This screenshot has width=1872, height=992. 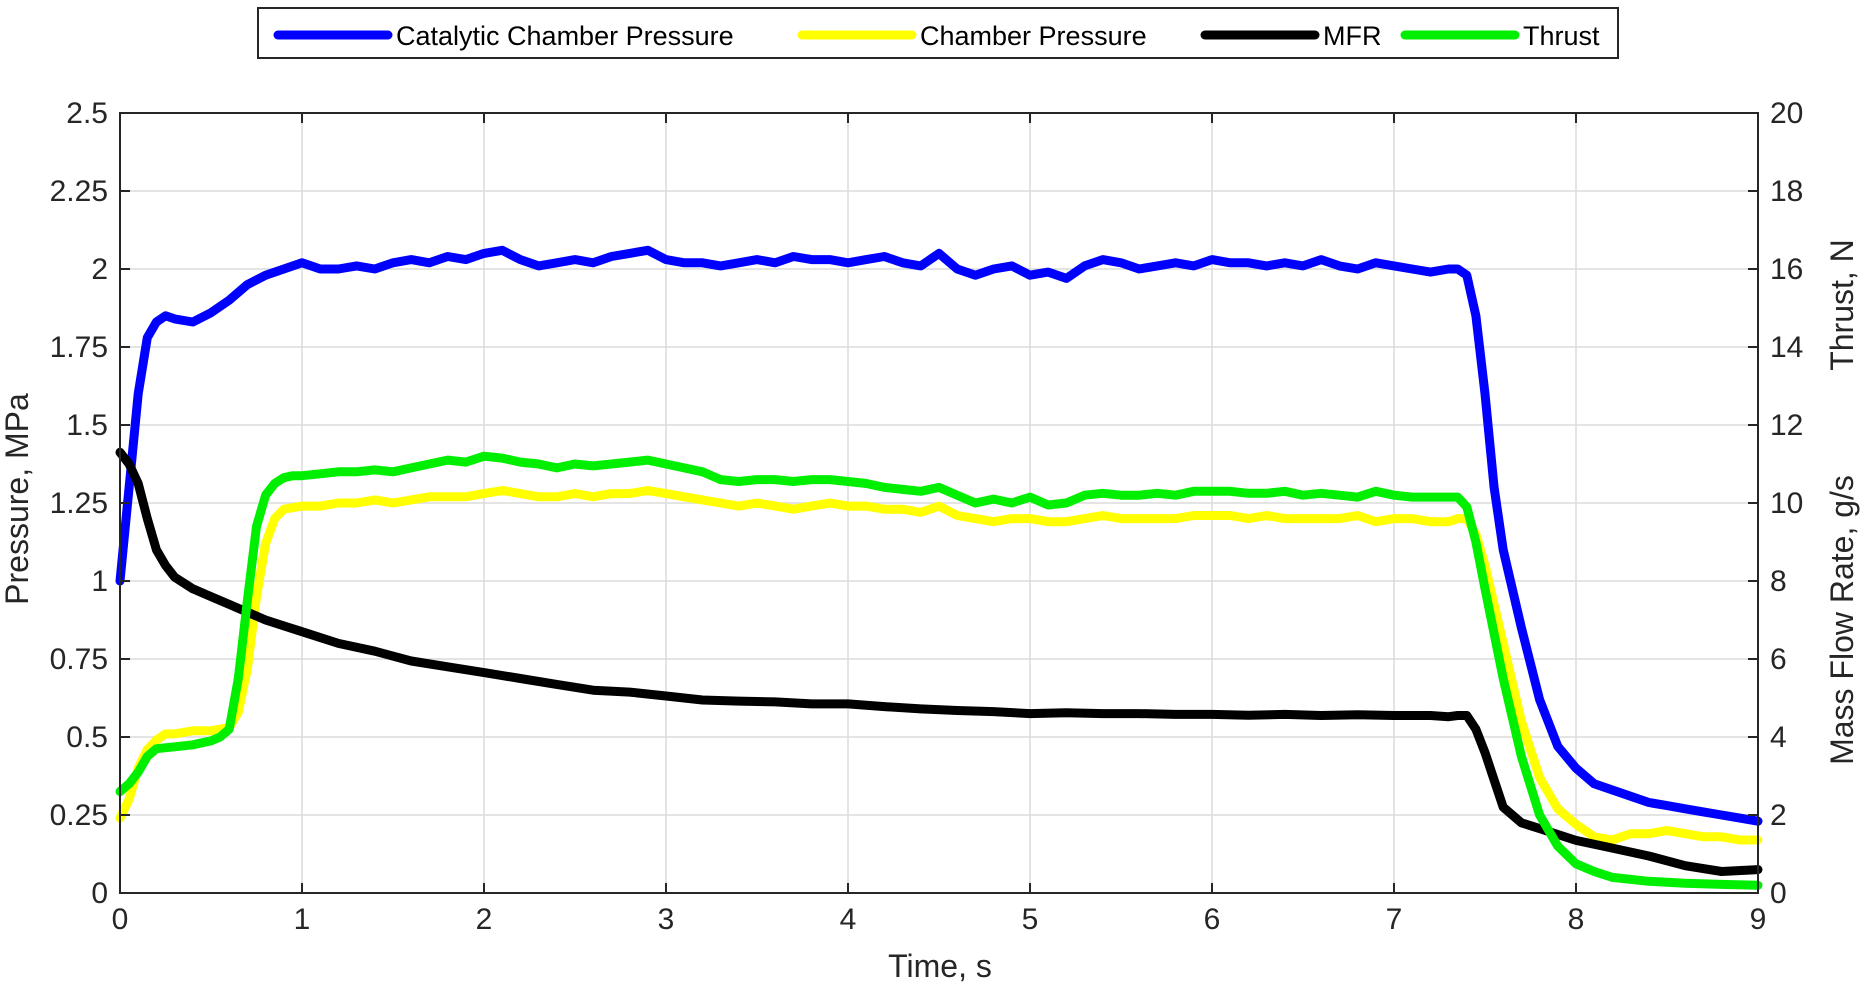 I want to click on y-left-tick-label: 0, so click(x=99, y=893).